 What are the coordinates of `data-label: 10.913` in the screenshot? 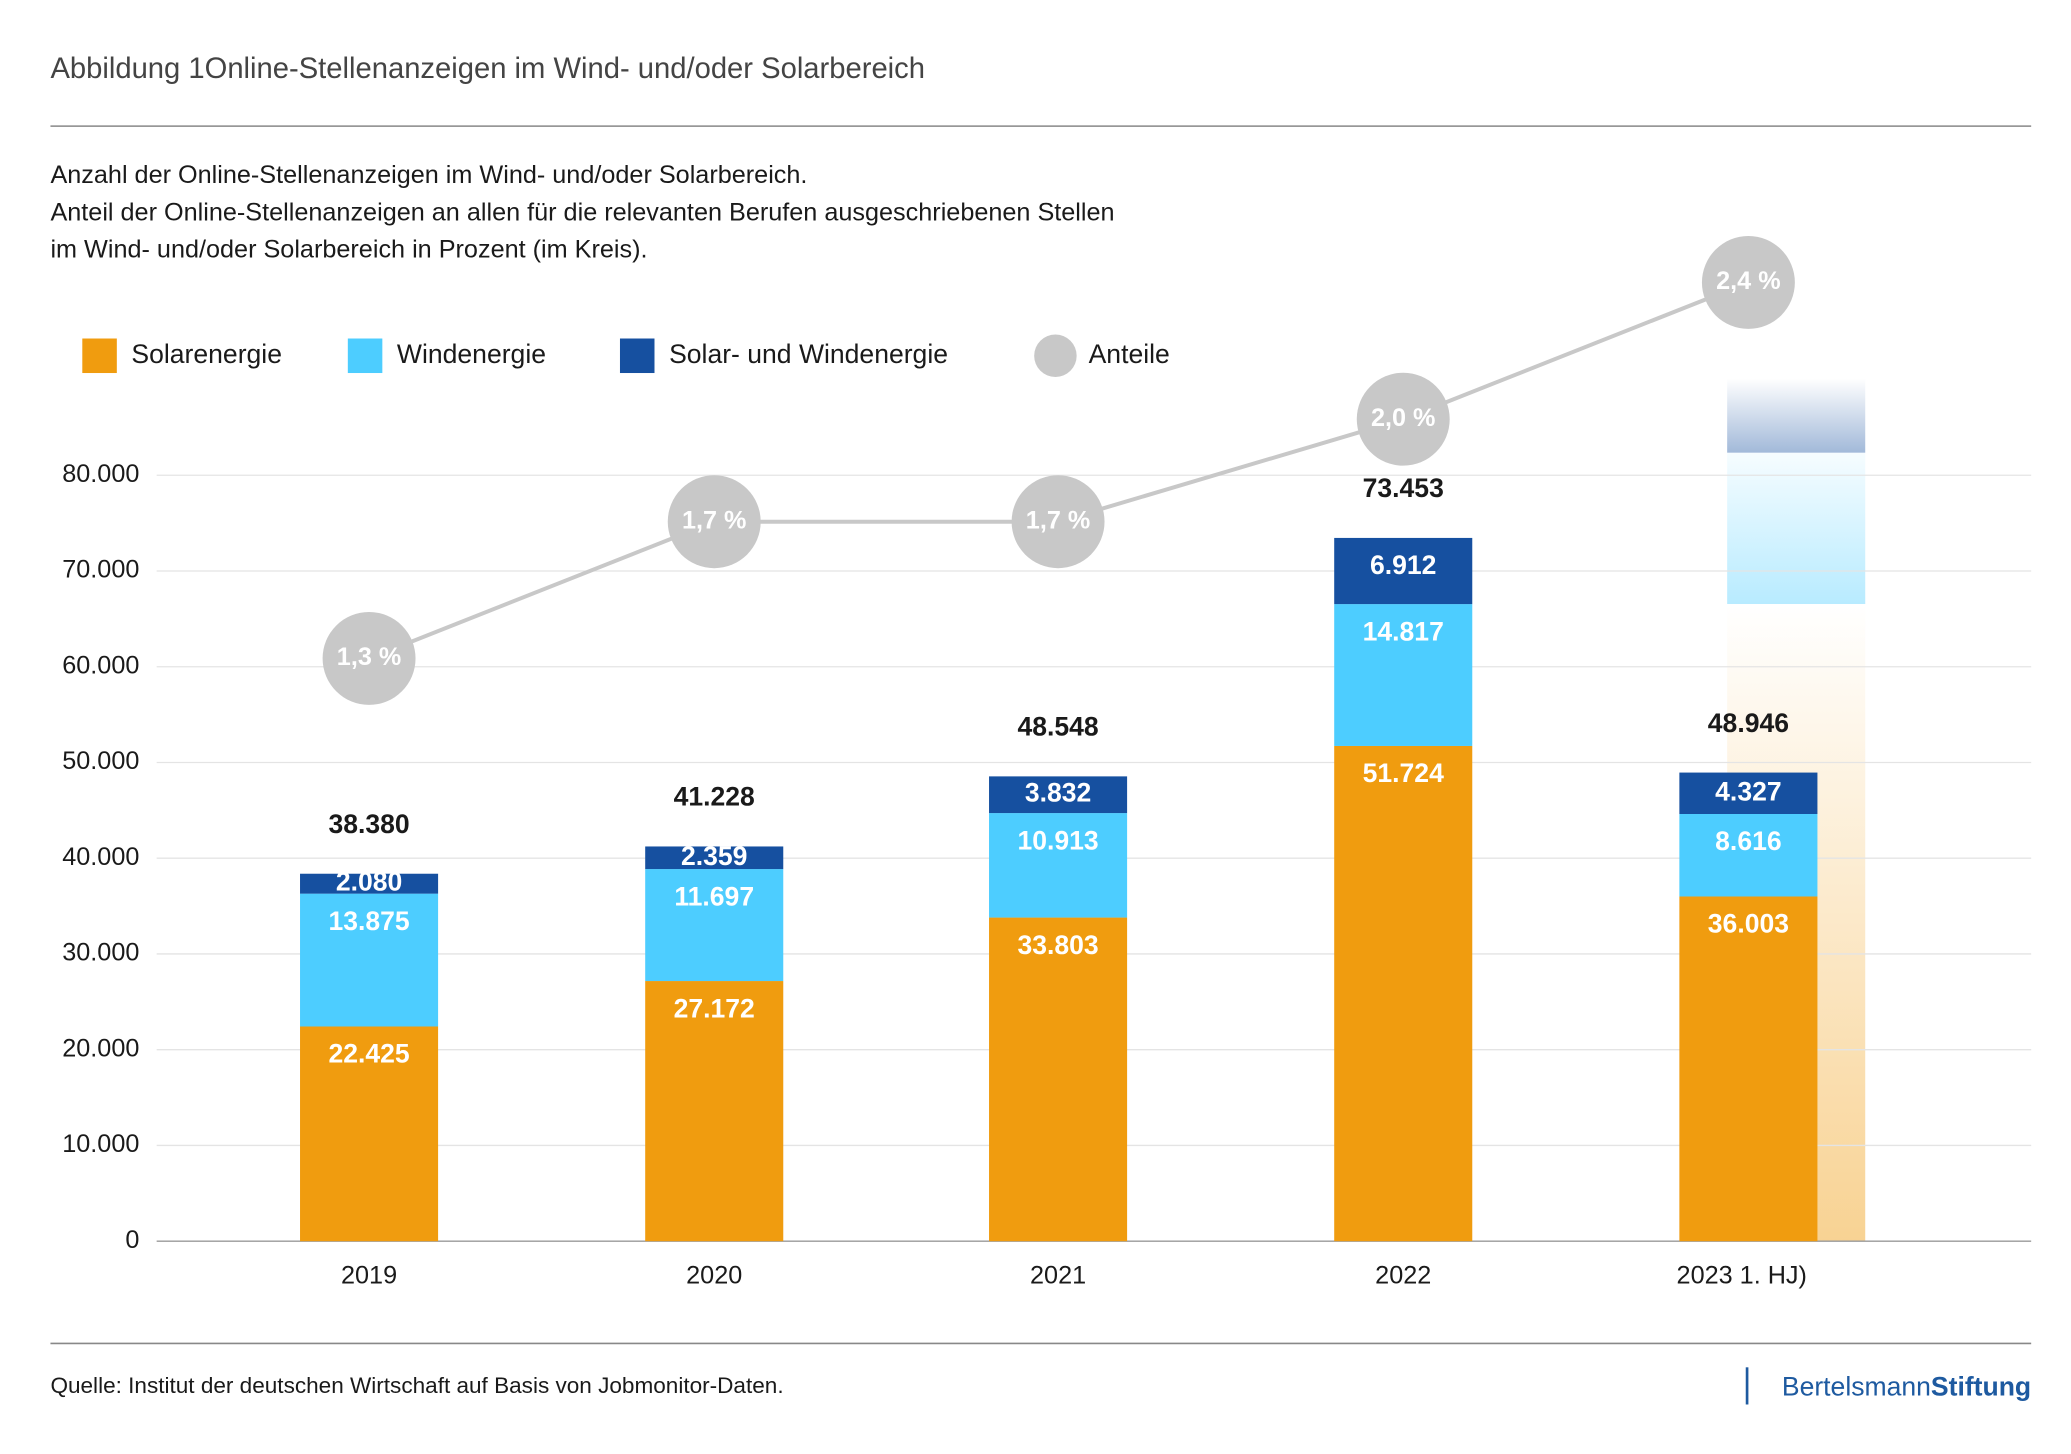 It's located at (1057, 840).